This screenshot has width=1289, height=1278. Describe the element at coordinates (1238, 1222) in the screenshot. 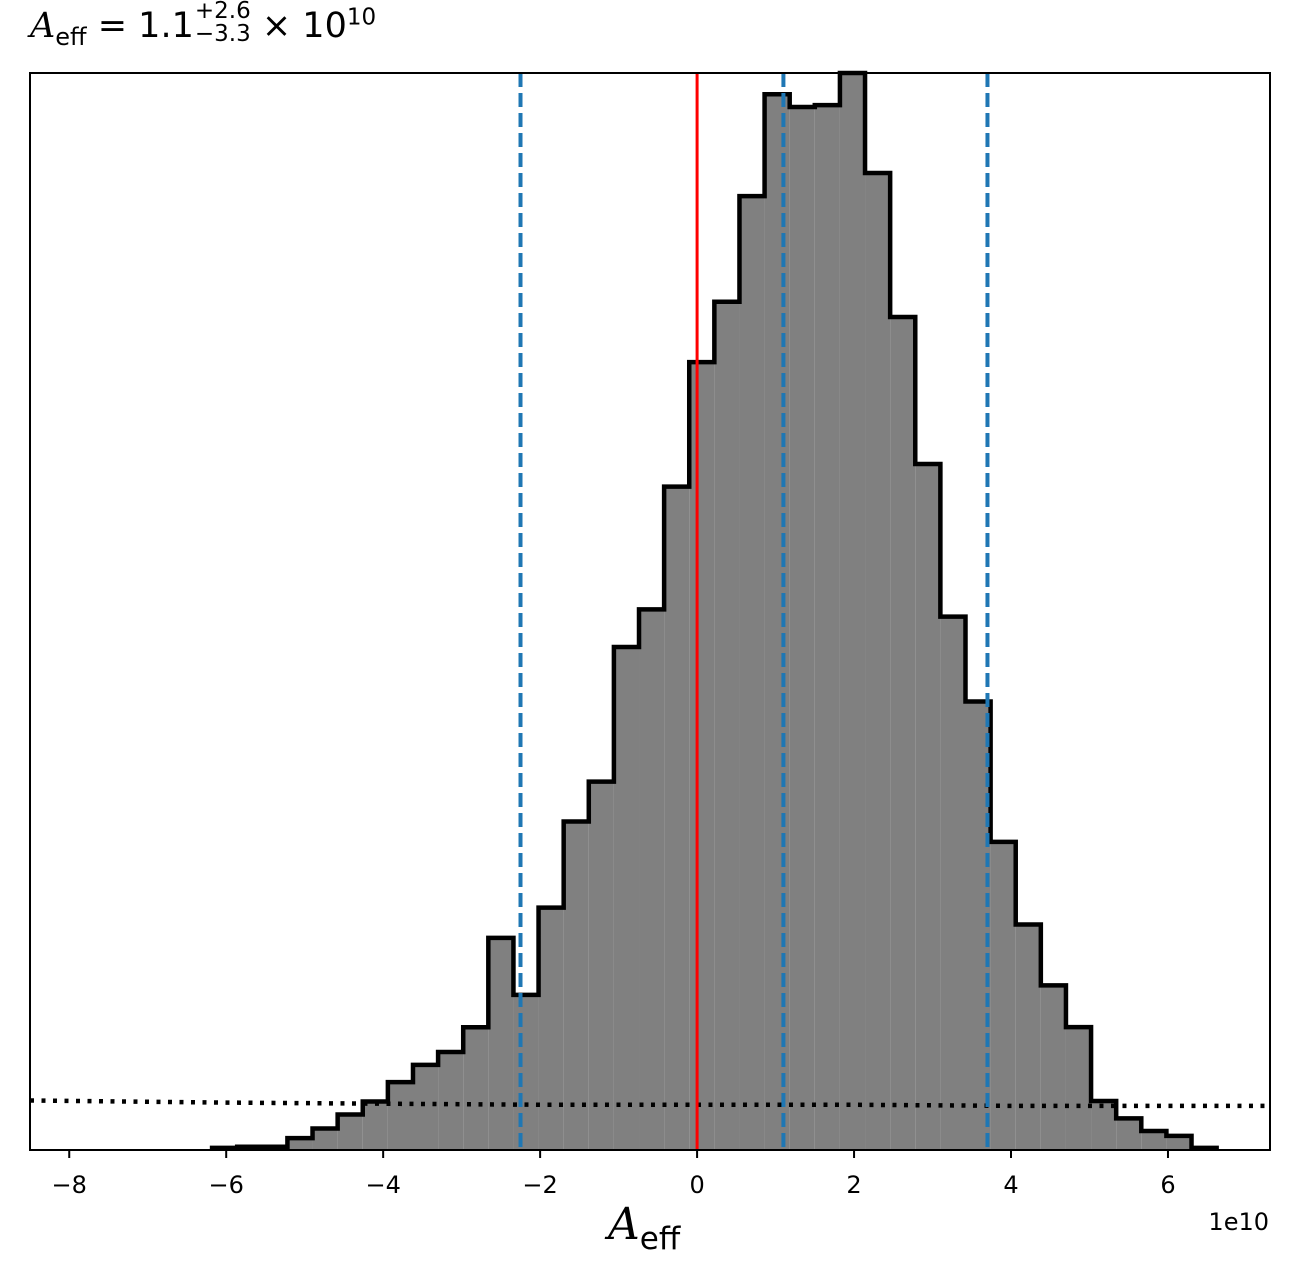

I see `x-axis-offset-label: 1e10` at that location.